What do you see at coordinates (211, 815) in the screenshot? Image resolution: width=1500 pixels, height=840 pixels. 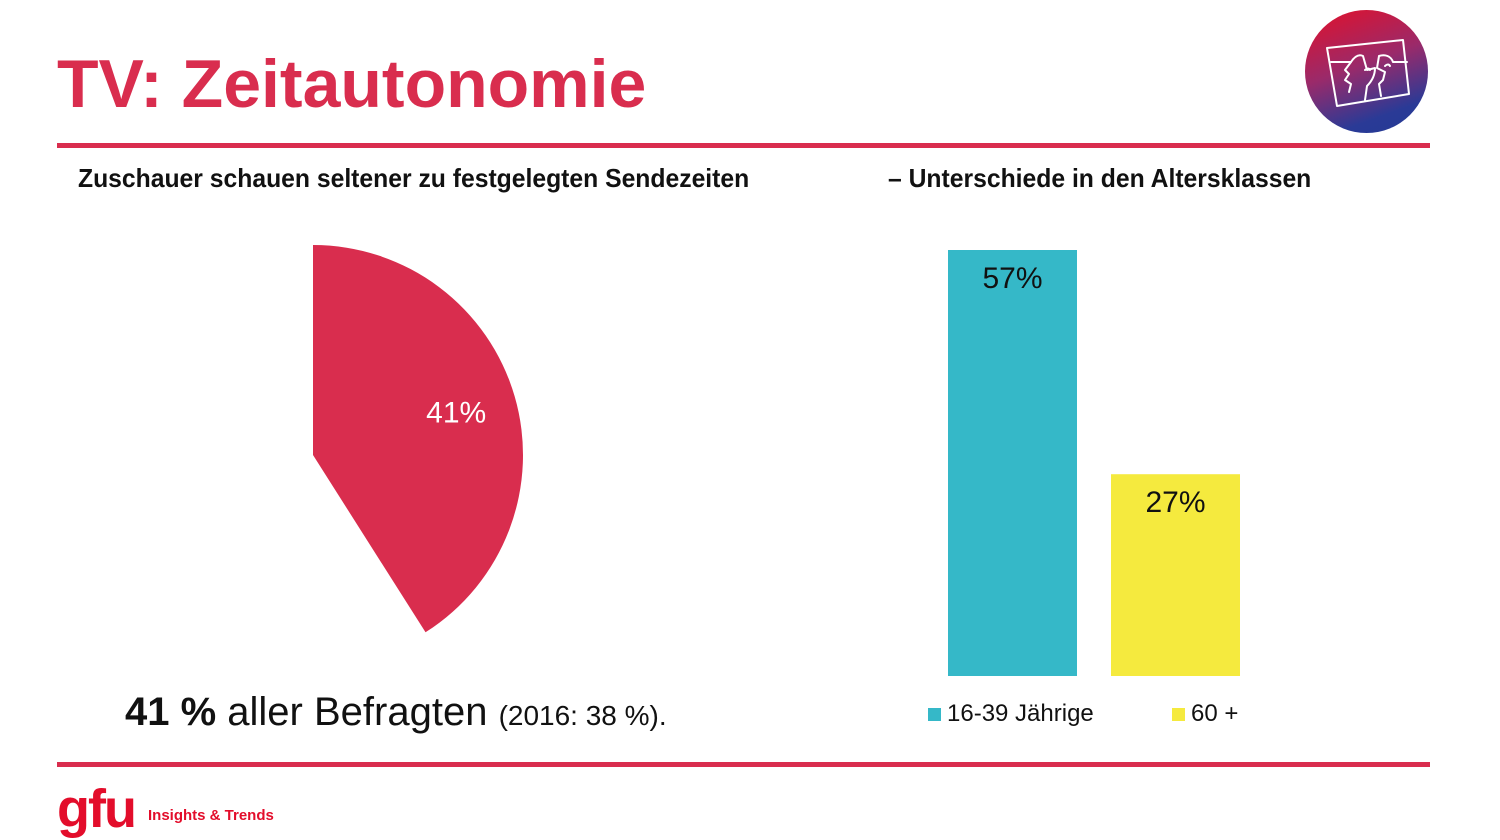 I see `gfu-tagline: Insights & Trends` at bounding box center [211, 815].